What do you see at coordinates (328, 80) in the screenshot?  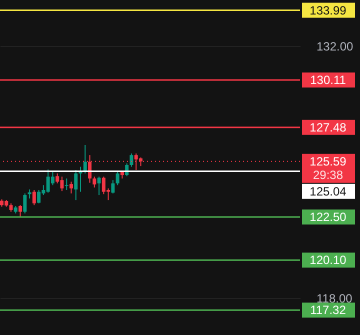 I see `ref-line-label: 130.11` at bounding box center [328, 80].